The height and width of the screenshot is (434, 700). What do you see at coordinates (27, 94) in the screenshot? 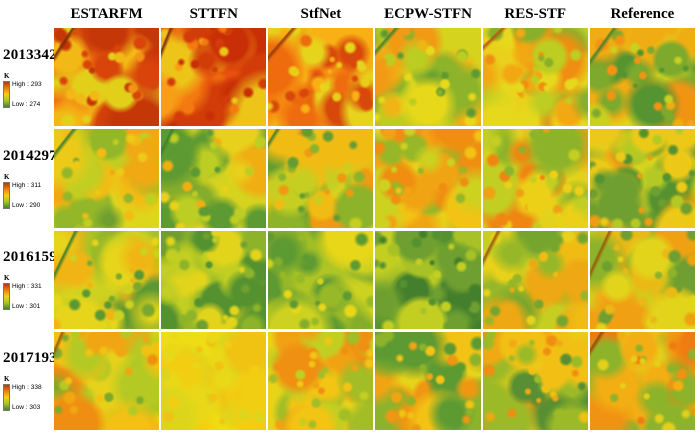
I see `legend-labels: High : 293 Low : 274` at bounding box center [27, 94].